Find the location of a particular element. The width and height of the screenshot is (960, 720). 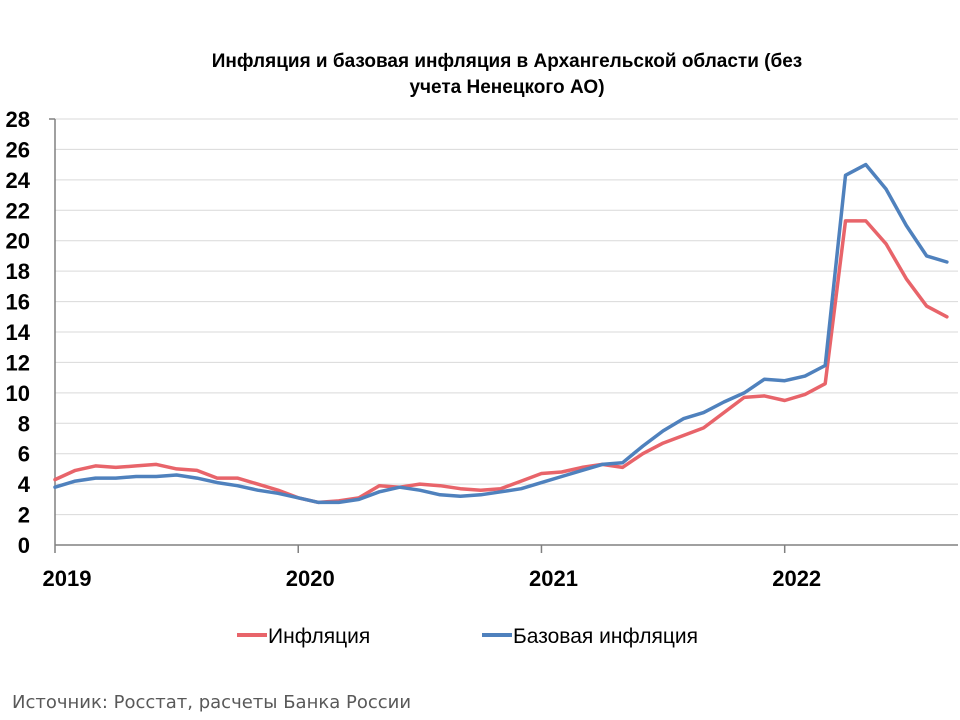

x-tick-label: 2021 is located at coordinates (553, 578).